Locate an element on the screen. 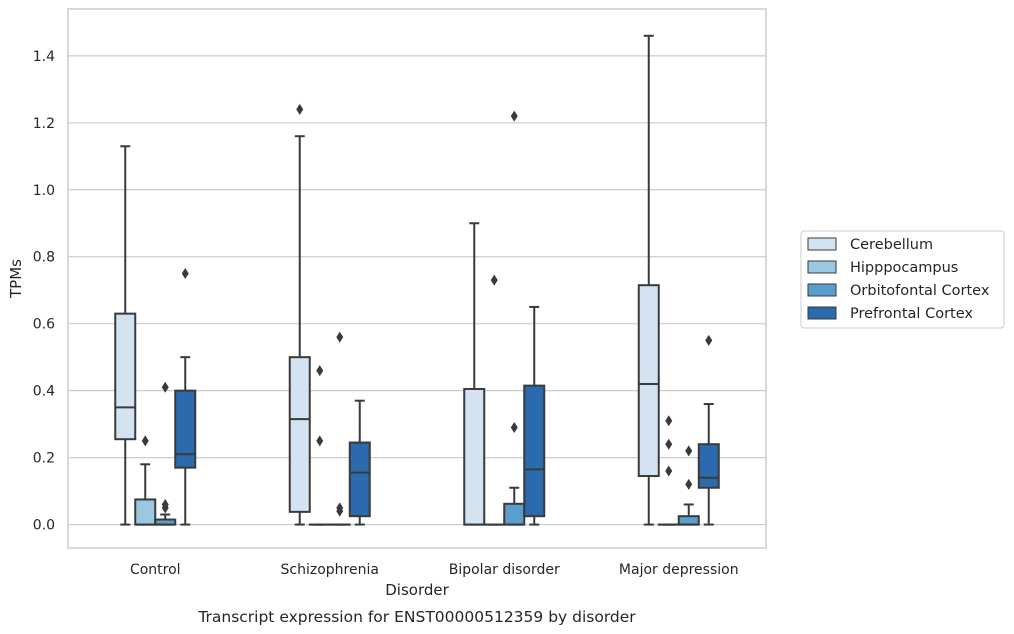 This screenshot has height=634, width=1014. y-tick-label: 1.2 is located at coordinates (44, 124).